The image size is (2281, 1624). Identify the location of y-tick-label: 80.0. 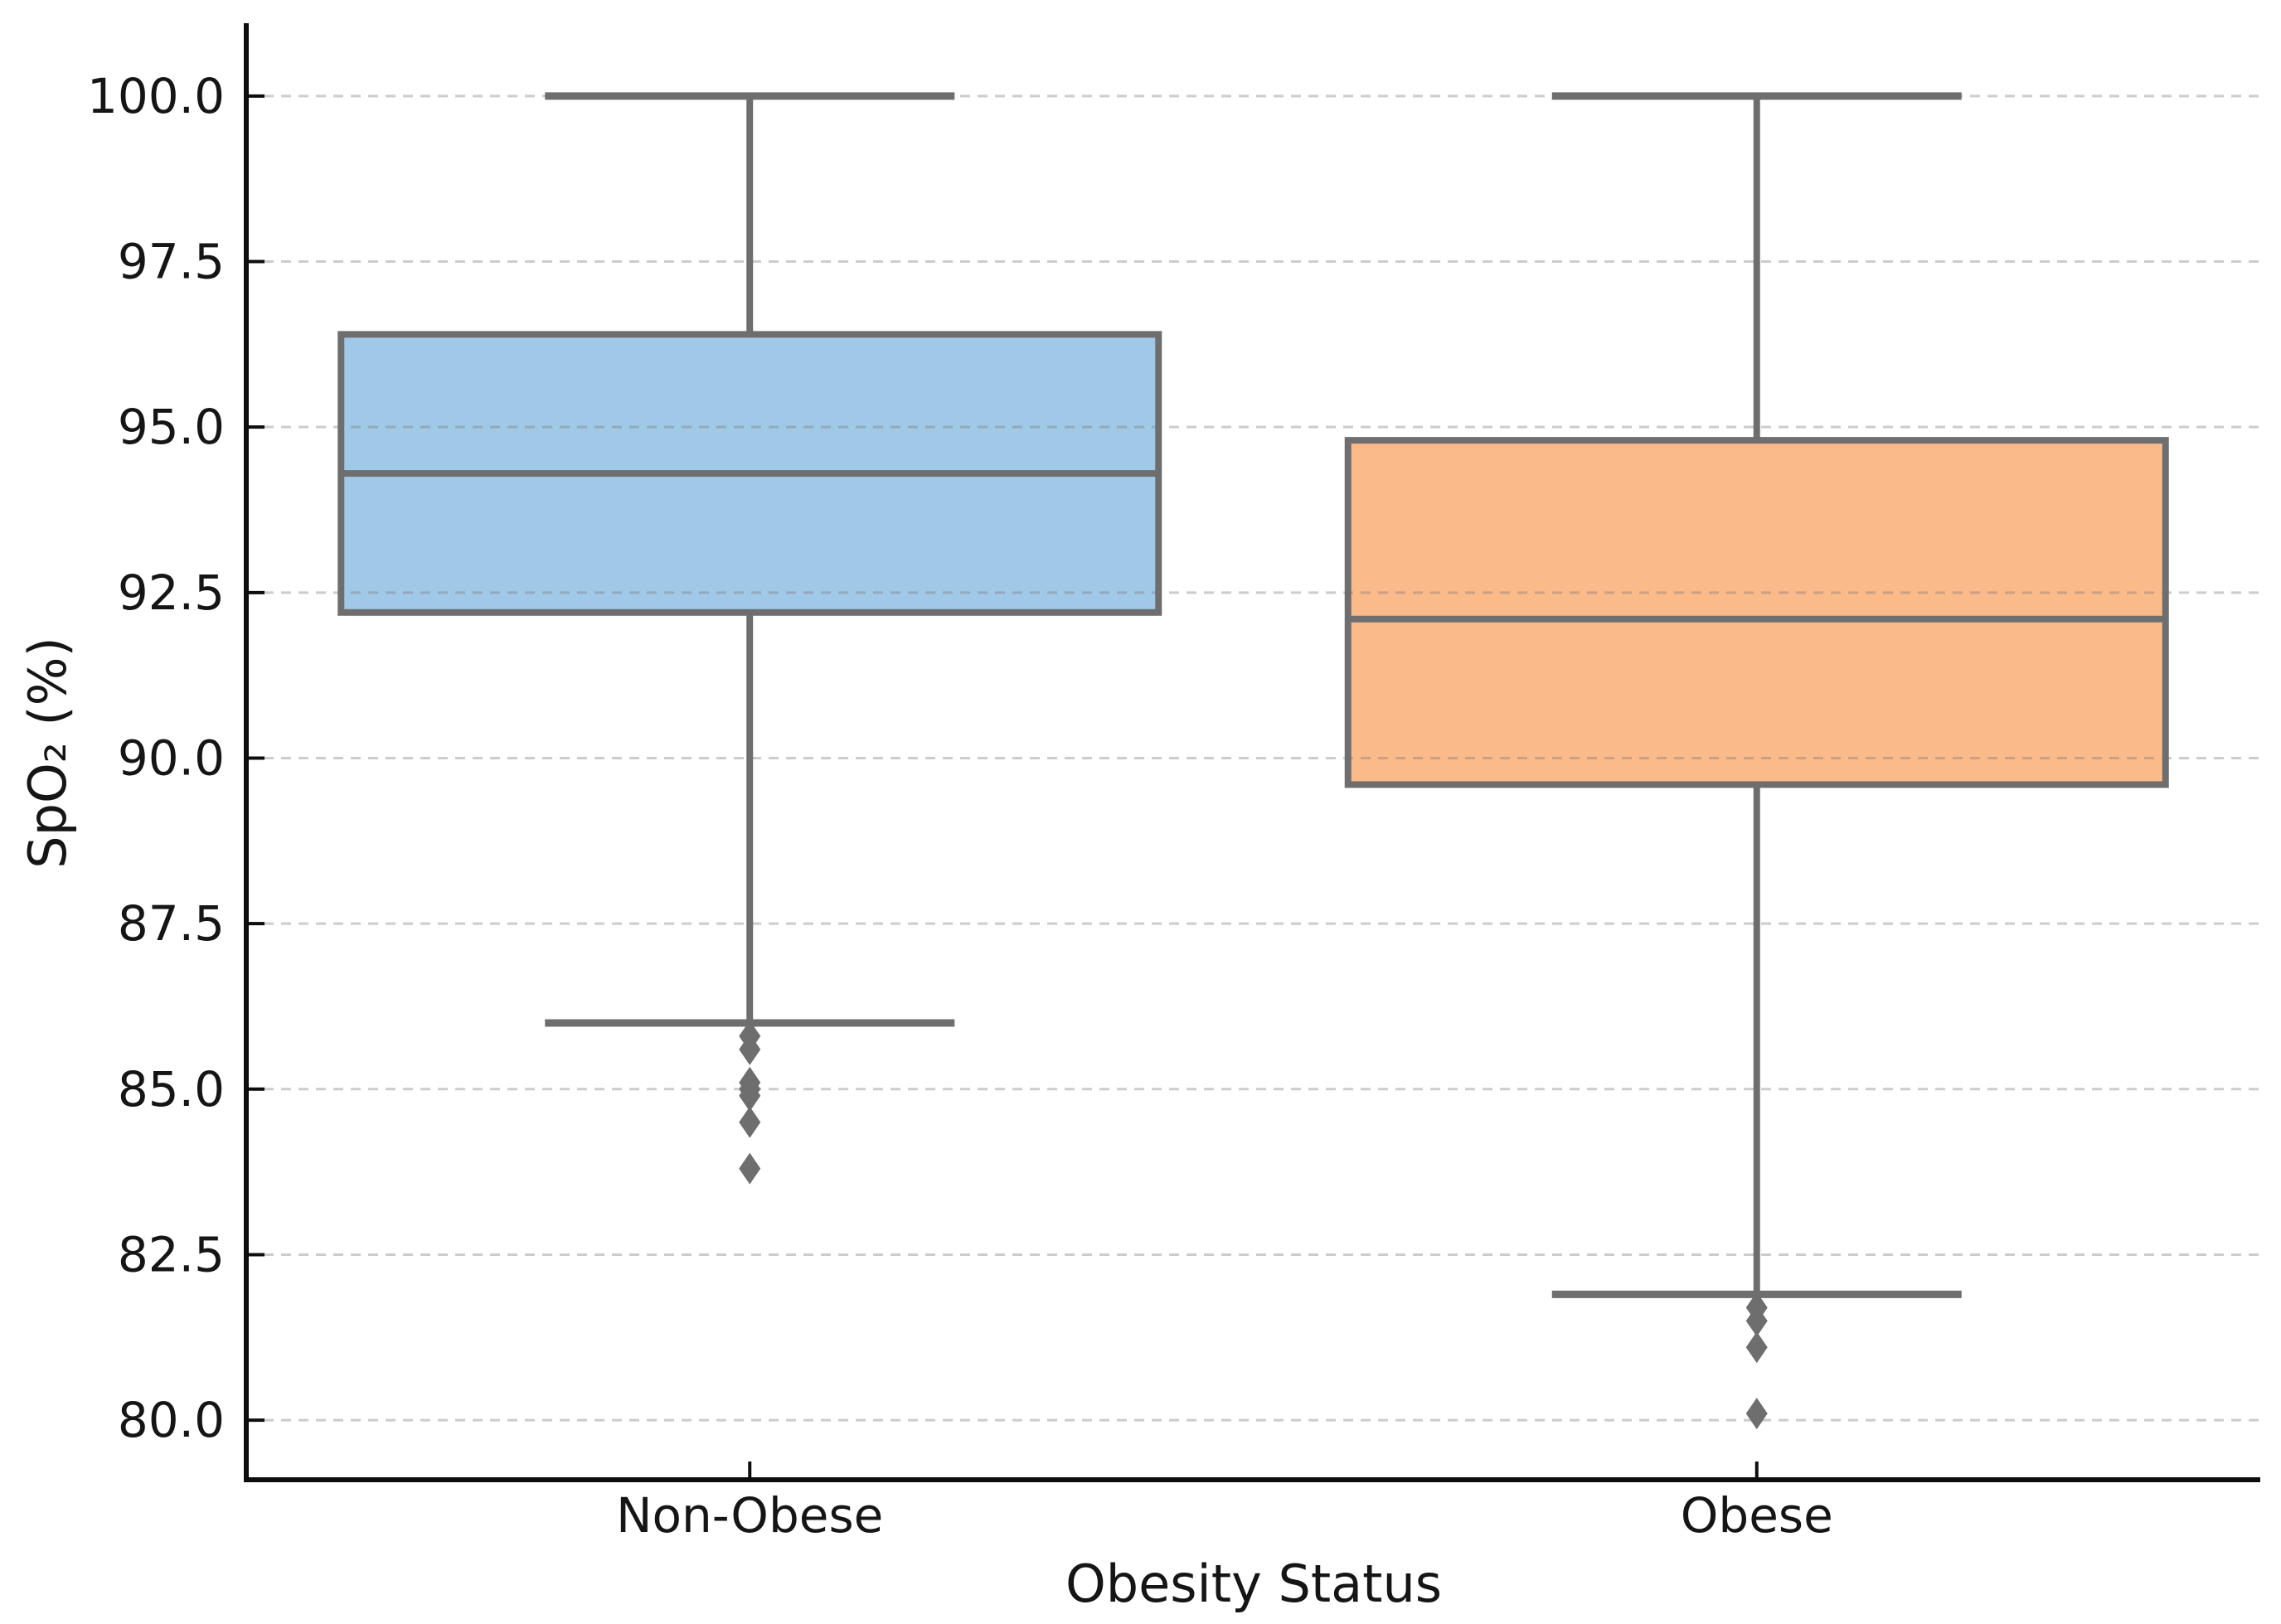
(171, 1420).